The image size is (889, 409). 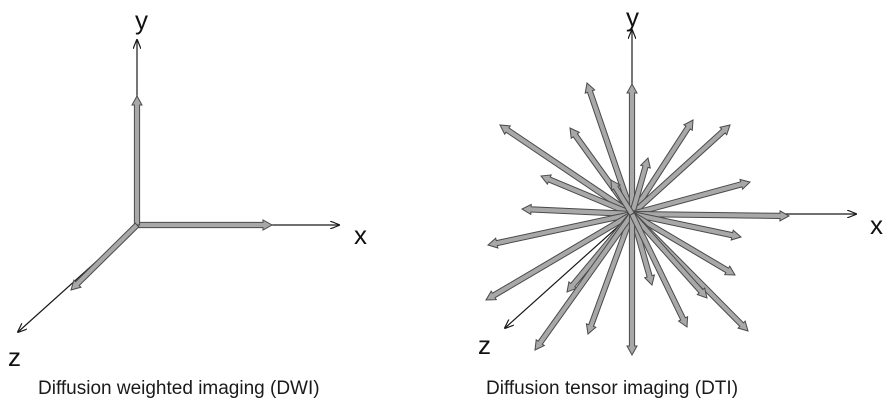 What do you see at coordinates (137, 160) in the screenshot?
I see `dwi-vector-y` at bounding box center [137, 160].